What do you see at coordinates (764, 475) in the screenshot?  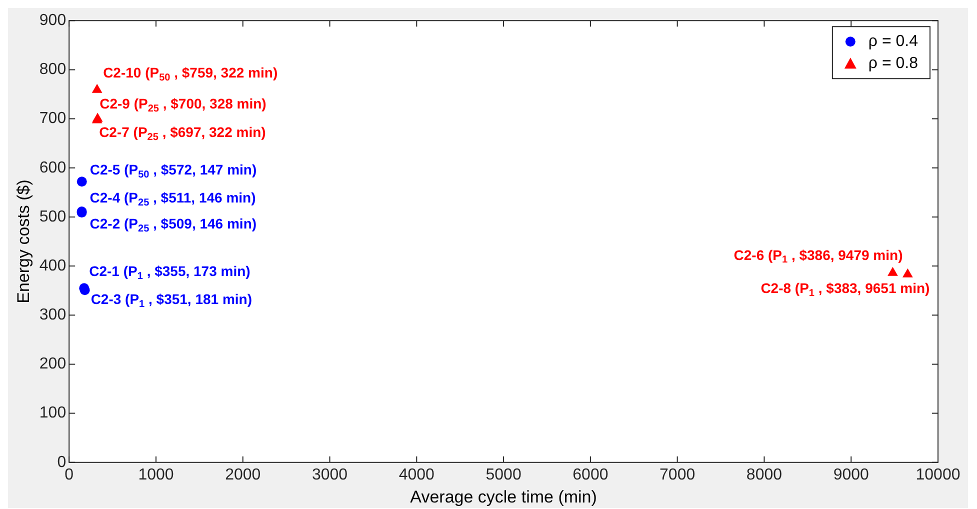 I see `x-tick-label: 8000` at bounding box center [764, 475].